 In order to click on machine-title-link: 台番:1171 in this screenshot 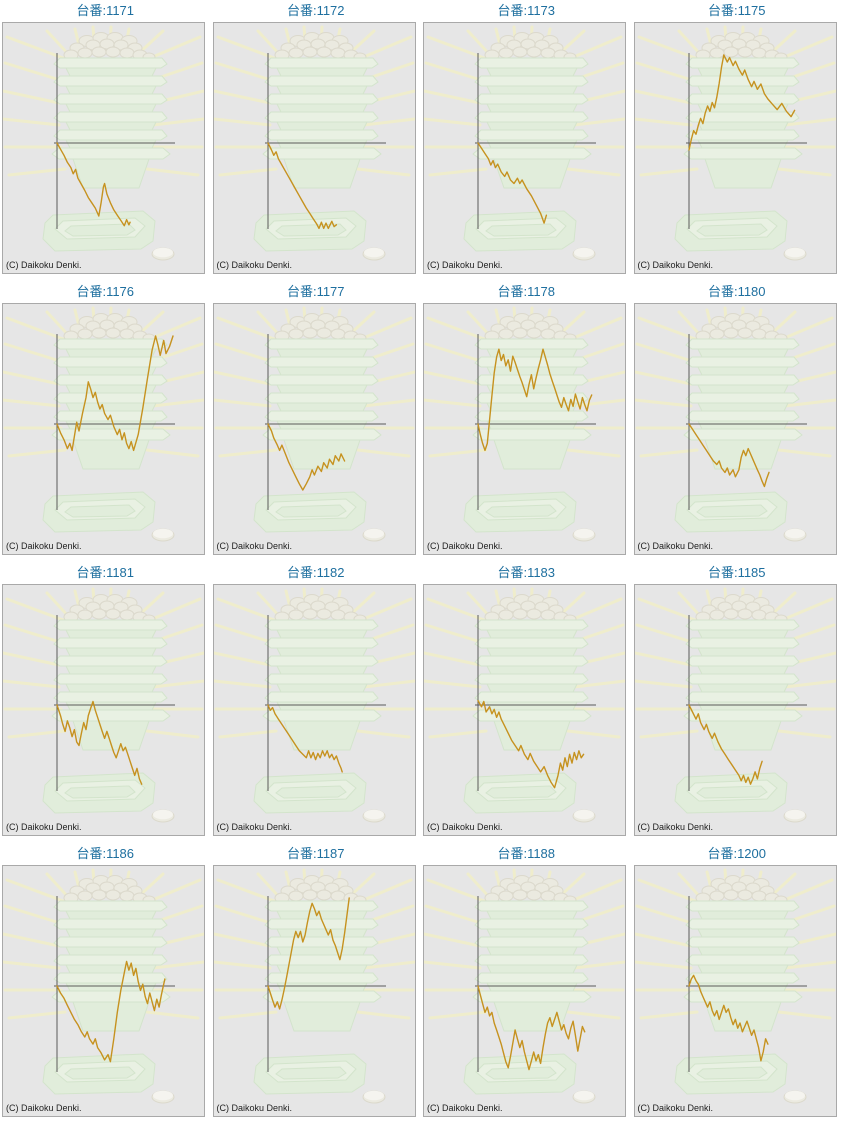, I will do `click(105, 11)`.